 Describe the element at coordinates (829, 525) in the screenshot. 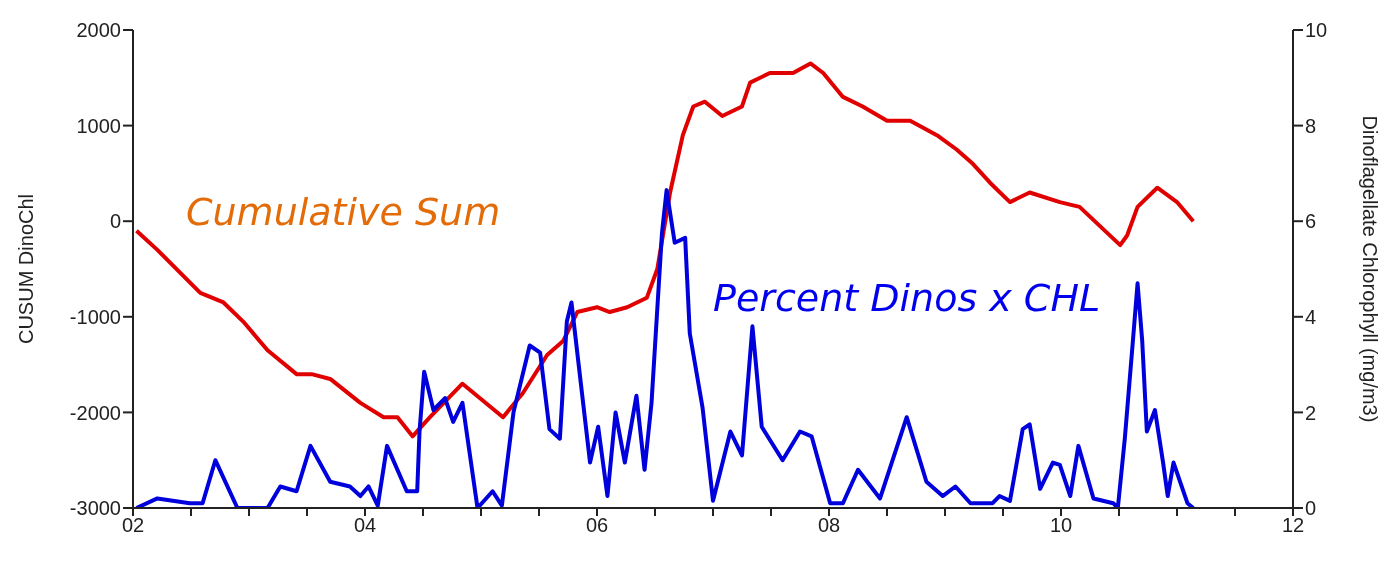

I see `x-tick-label: 08` at that location.